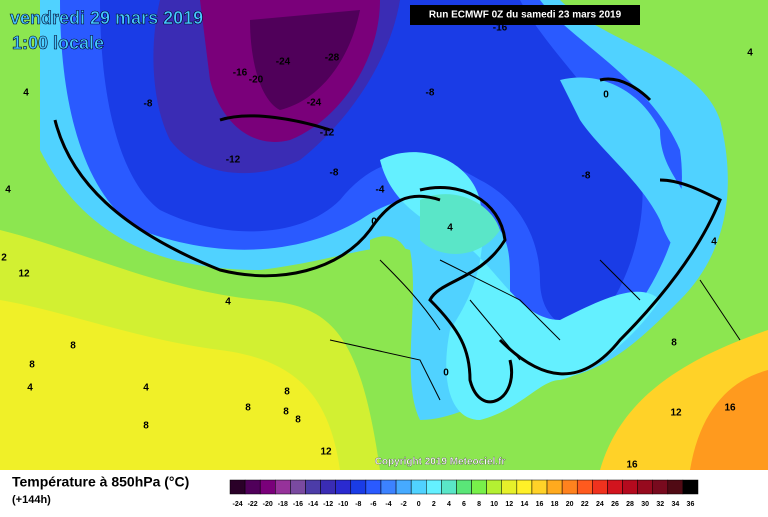 The width and height of the screenshot is (768, 517). What do you see at coordinates (4, 258) in the screenshot?
I see `contour-label: 2` at bounding box center [4, 258].